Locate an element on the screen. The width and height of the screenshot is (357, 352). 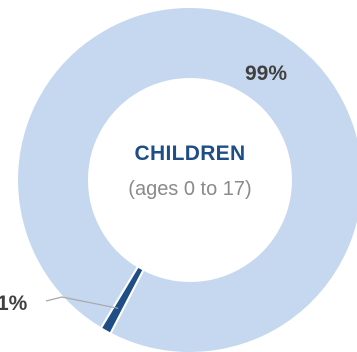
small-slice-leader-line is located at coordinates (82, 302).